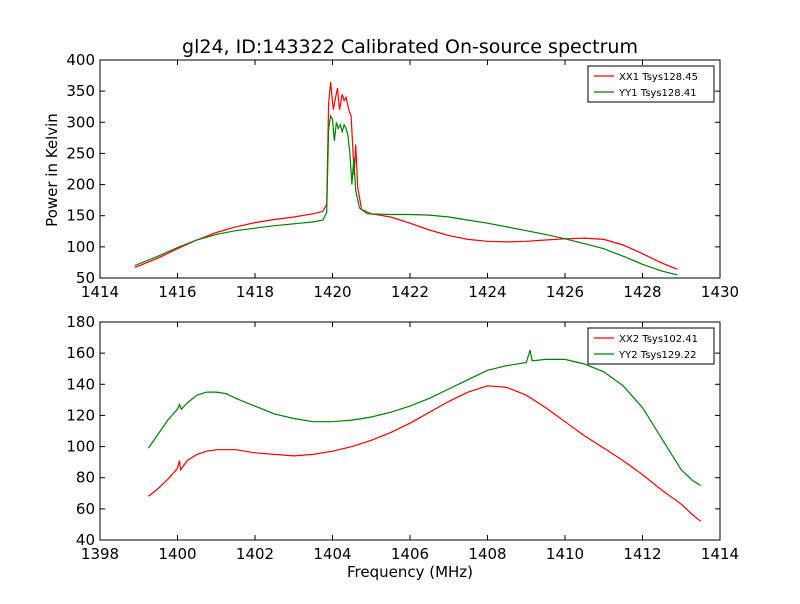 This screenshot has width=800, height=604. I want to click on x-tick-label: 1406, so click(410, 554).